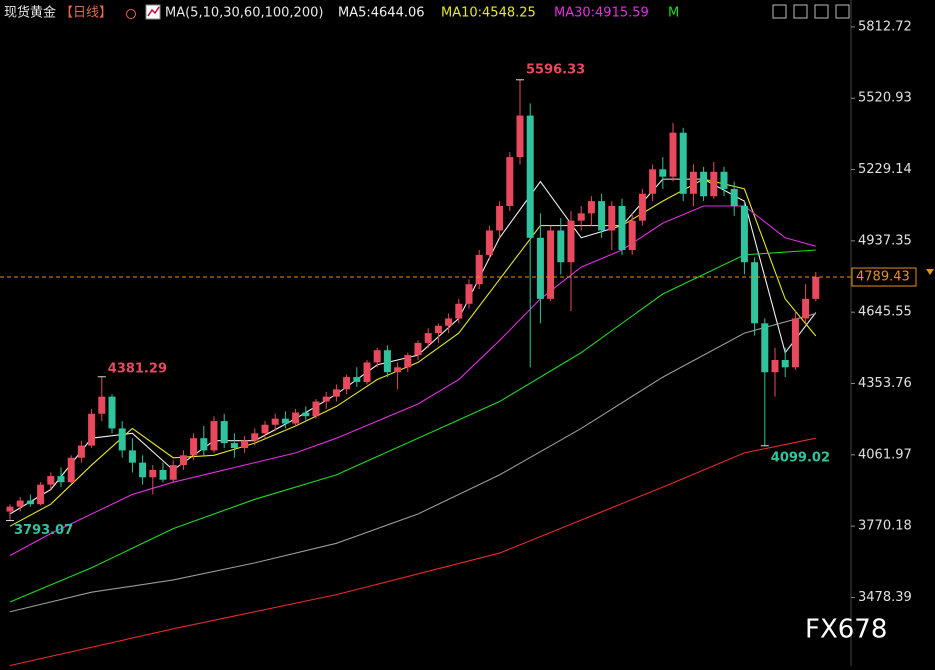 Image resolution: width=935 pixels, height=670 pixels. I want to click on last-price-label: 4789.43, so click(883, 277).